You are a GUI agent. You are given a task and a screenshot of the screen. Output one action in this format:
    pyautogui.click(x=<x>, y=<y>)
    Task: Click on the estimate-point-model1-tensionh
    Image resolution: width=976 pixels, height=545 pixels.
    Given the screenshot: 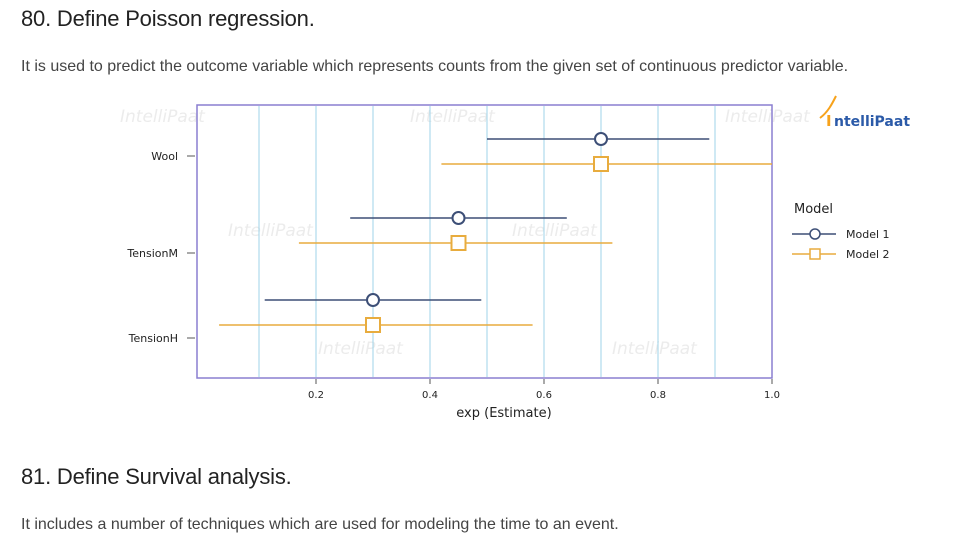 What is the action you would take?
    pyautogui.click(x=373, y=300)
    